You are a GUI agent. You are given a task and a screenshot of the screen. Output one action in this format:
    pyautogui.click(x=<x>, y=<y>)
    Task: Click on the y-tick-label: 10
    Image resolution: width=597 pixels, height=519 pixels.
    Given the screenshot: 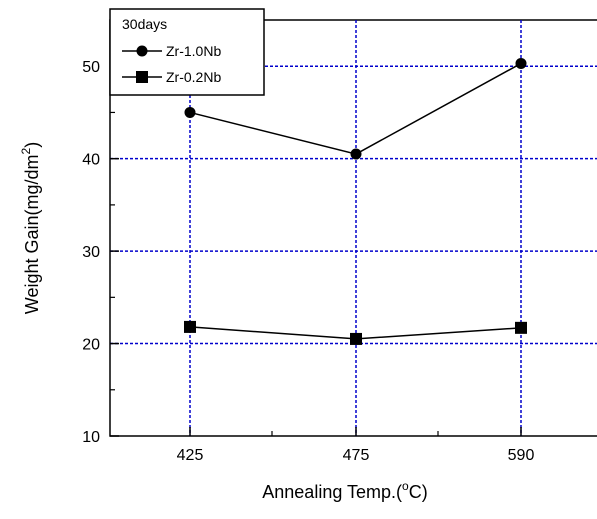 What is the action you would take?
    pyautogui.click(x=91, y=437)
    